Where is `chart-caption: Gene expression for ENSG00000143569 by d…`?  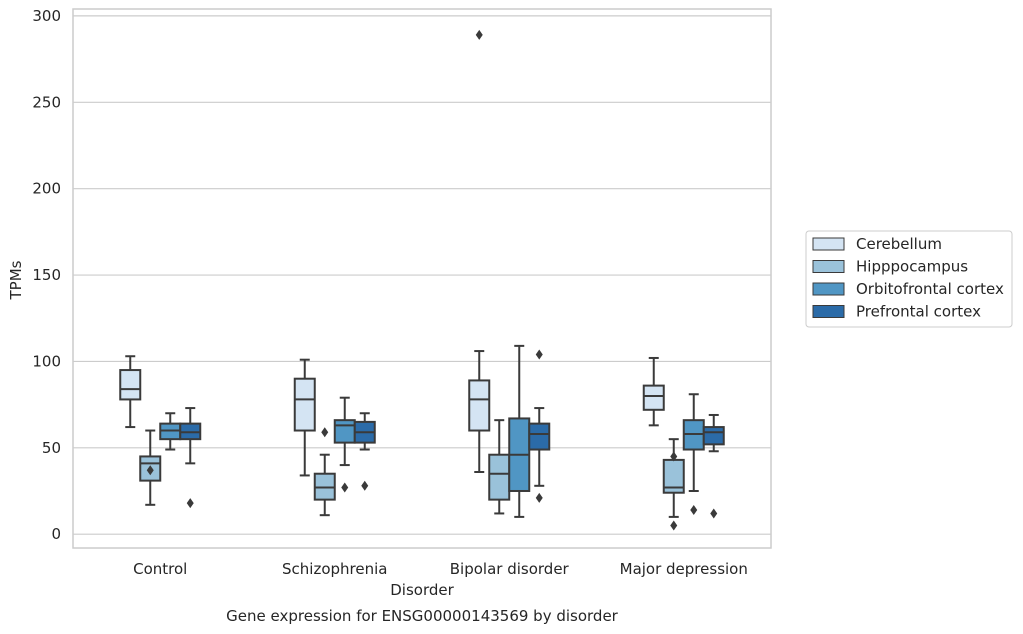
chart-caption: Gene expression for ENSG00000143569 by d… is located at coordinates (422, 616).